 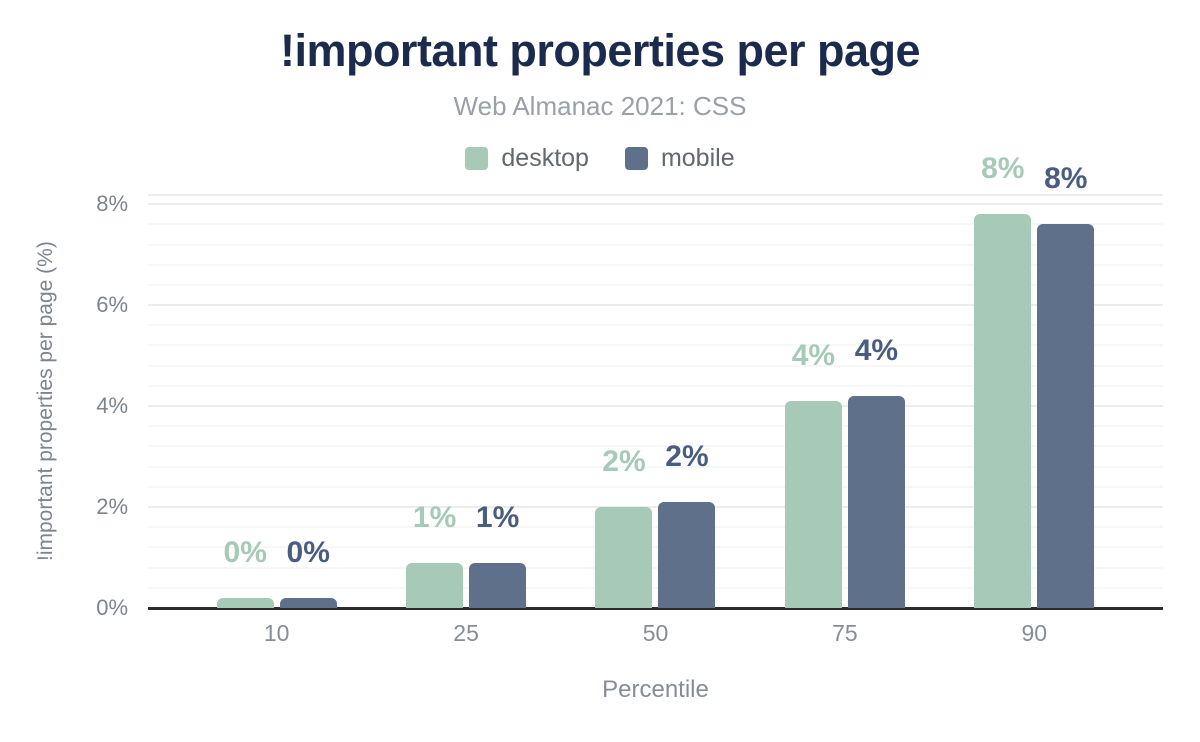 I want to click on legend-item-desktop: desktop, so click(x=527, y=158).